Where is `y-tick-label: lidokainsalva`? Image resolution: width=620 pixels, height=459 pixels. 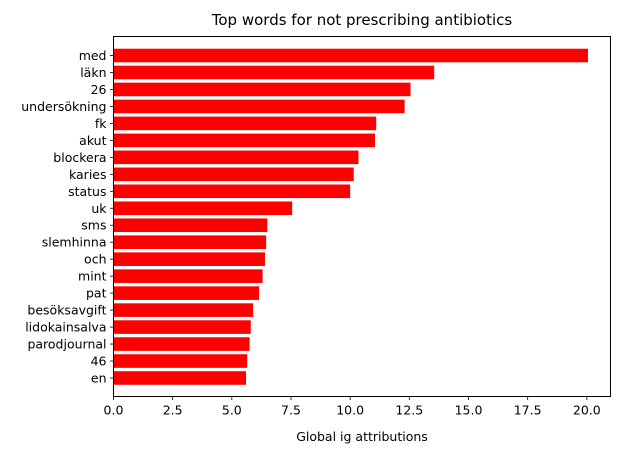
y-tick-label: lidokainsalva is located at coordinates (65, 327).